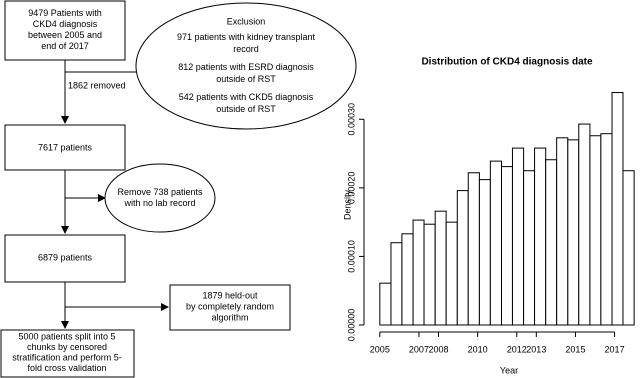  What do you see at coordinates (380, 349) in the screenshot?
I see `x-tick-label: 2005` at bounding box center [380, 349].